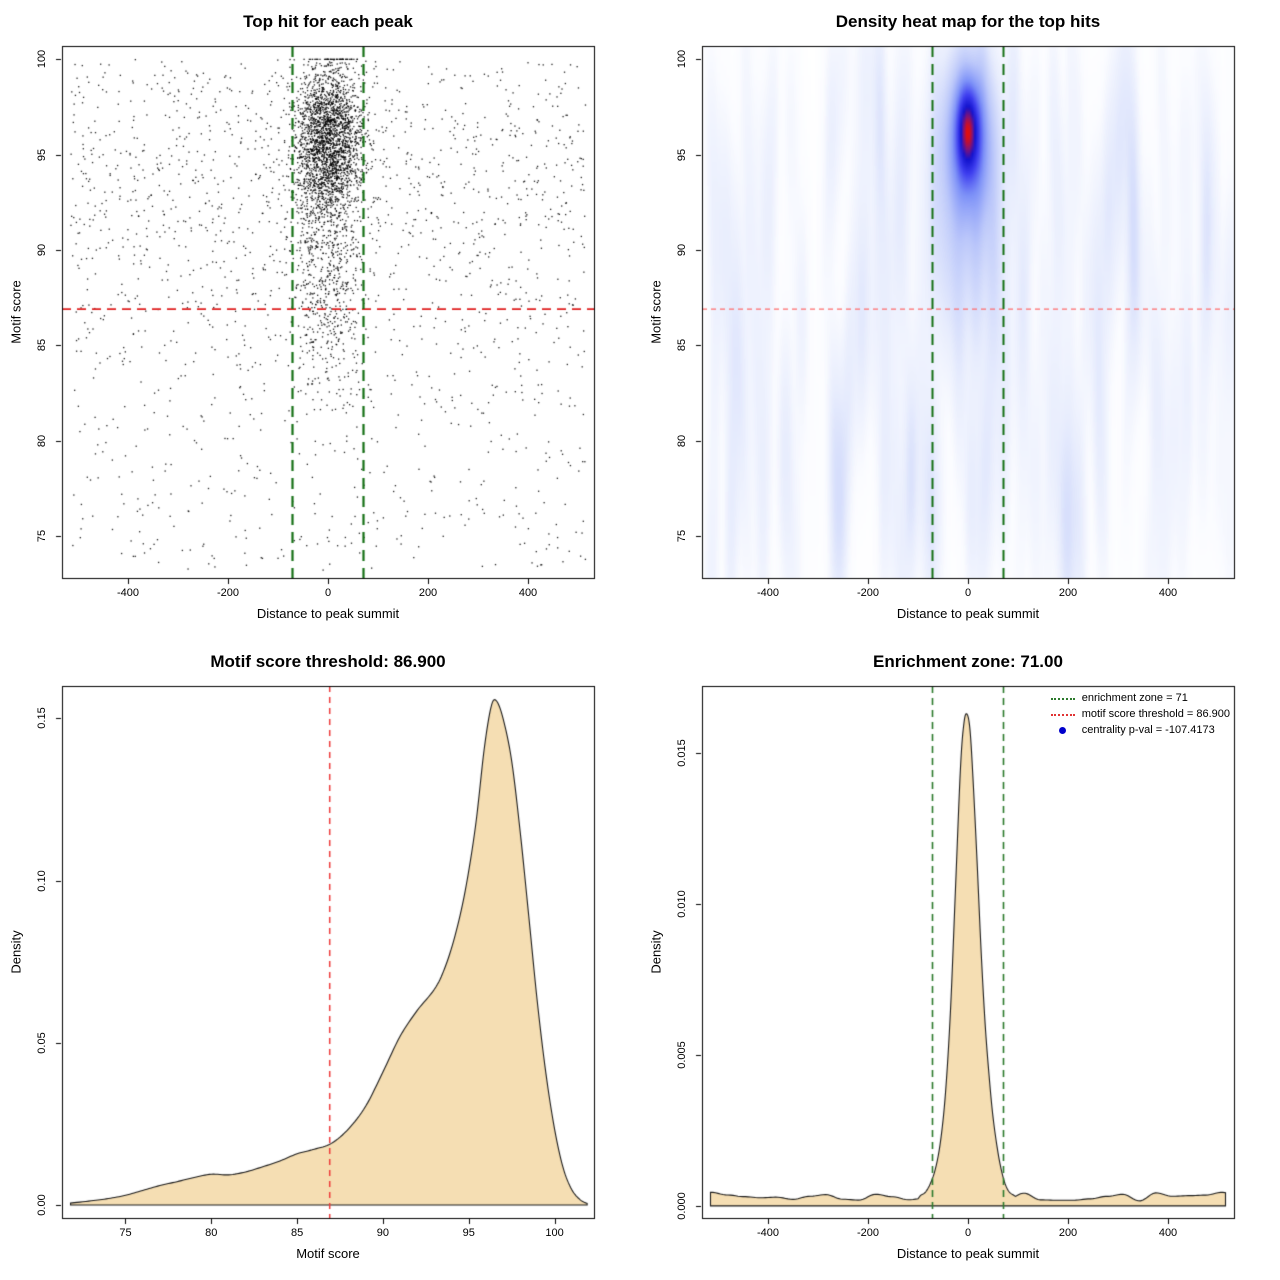 The image size is (1280, 1280). What do you see at coordinates (42, 880) in the screenshot?
I see `y-tick-label: 0.10` at bounding box center [42, 880].